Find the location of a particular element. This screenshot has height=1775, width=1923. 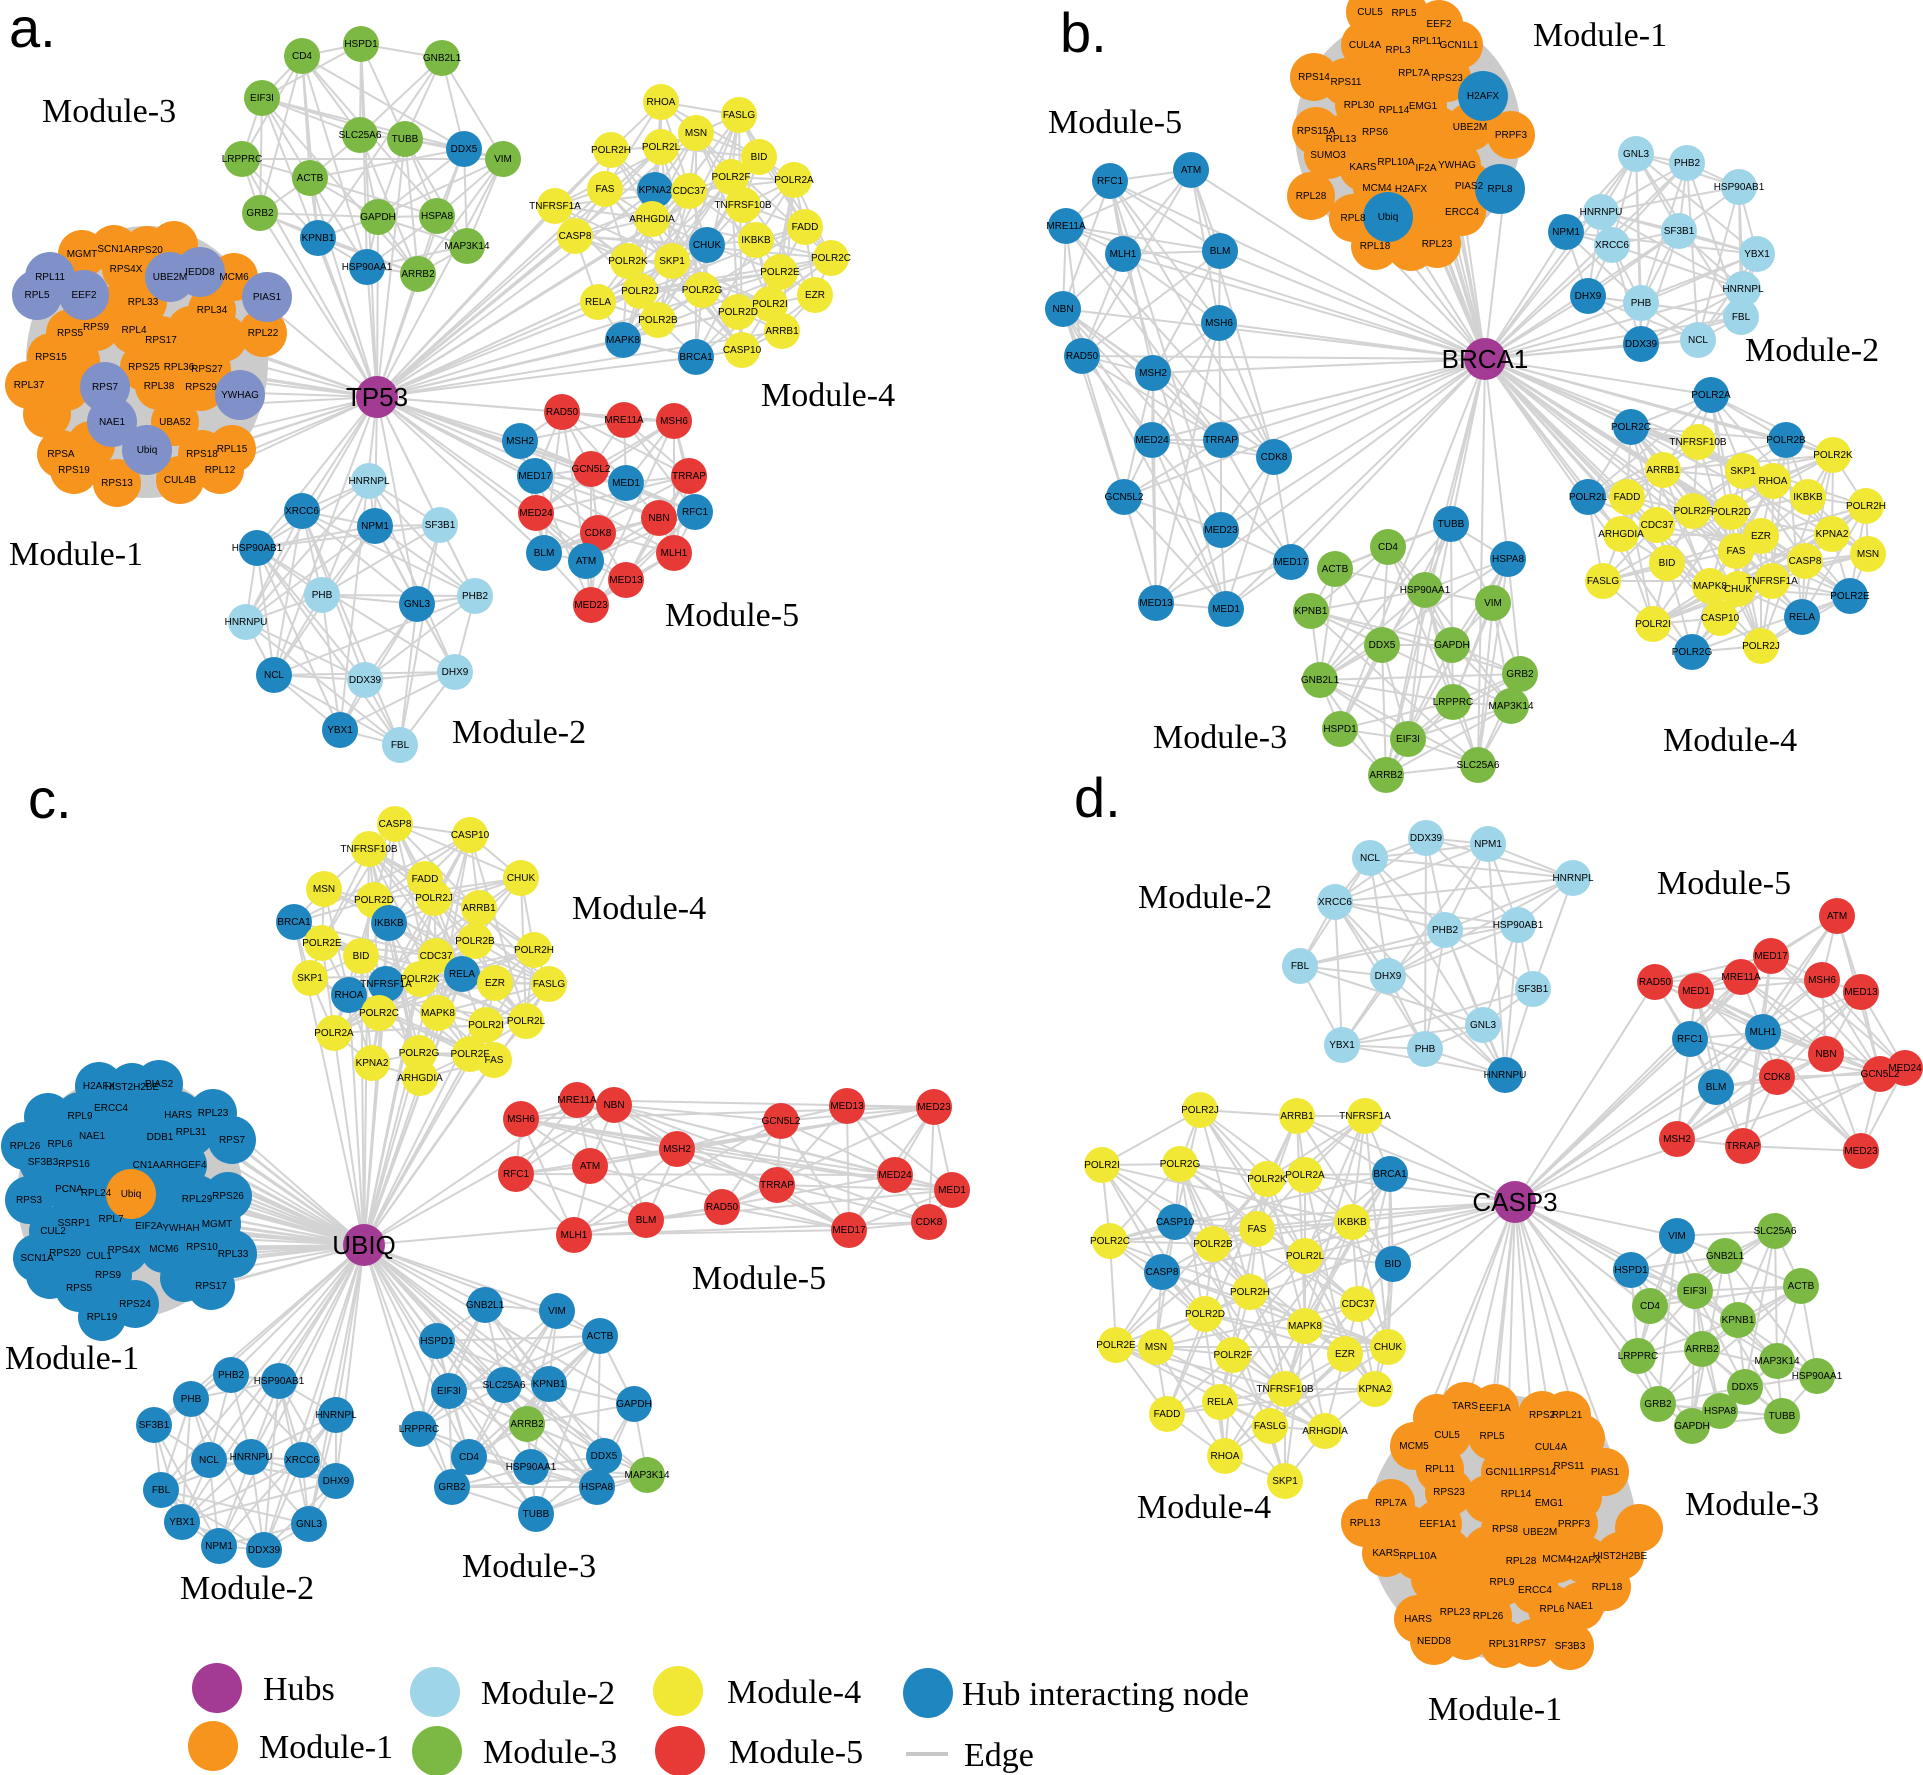

svg-text: NCL is located at coordinates (274, 675).